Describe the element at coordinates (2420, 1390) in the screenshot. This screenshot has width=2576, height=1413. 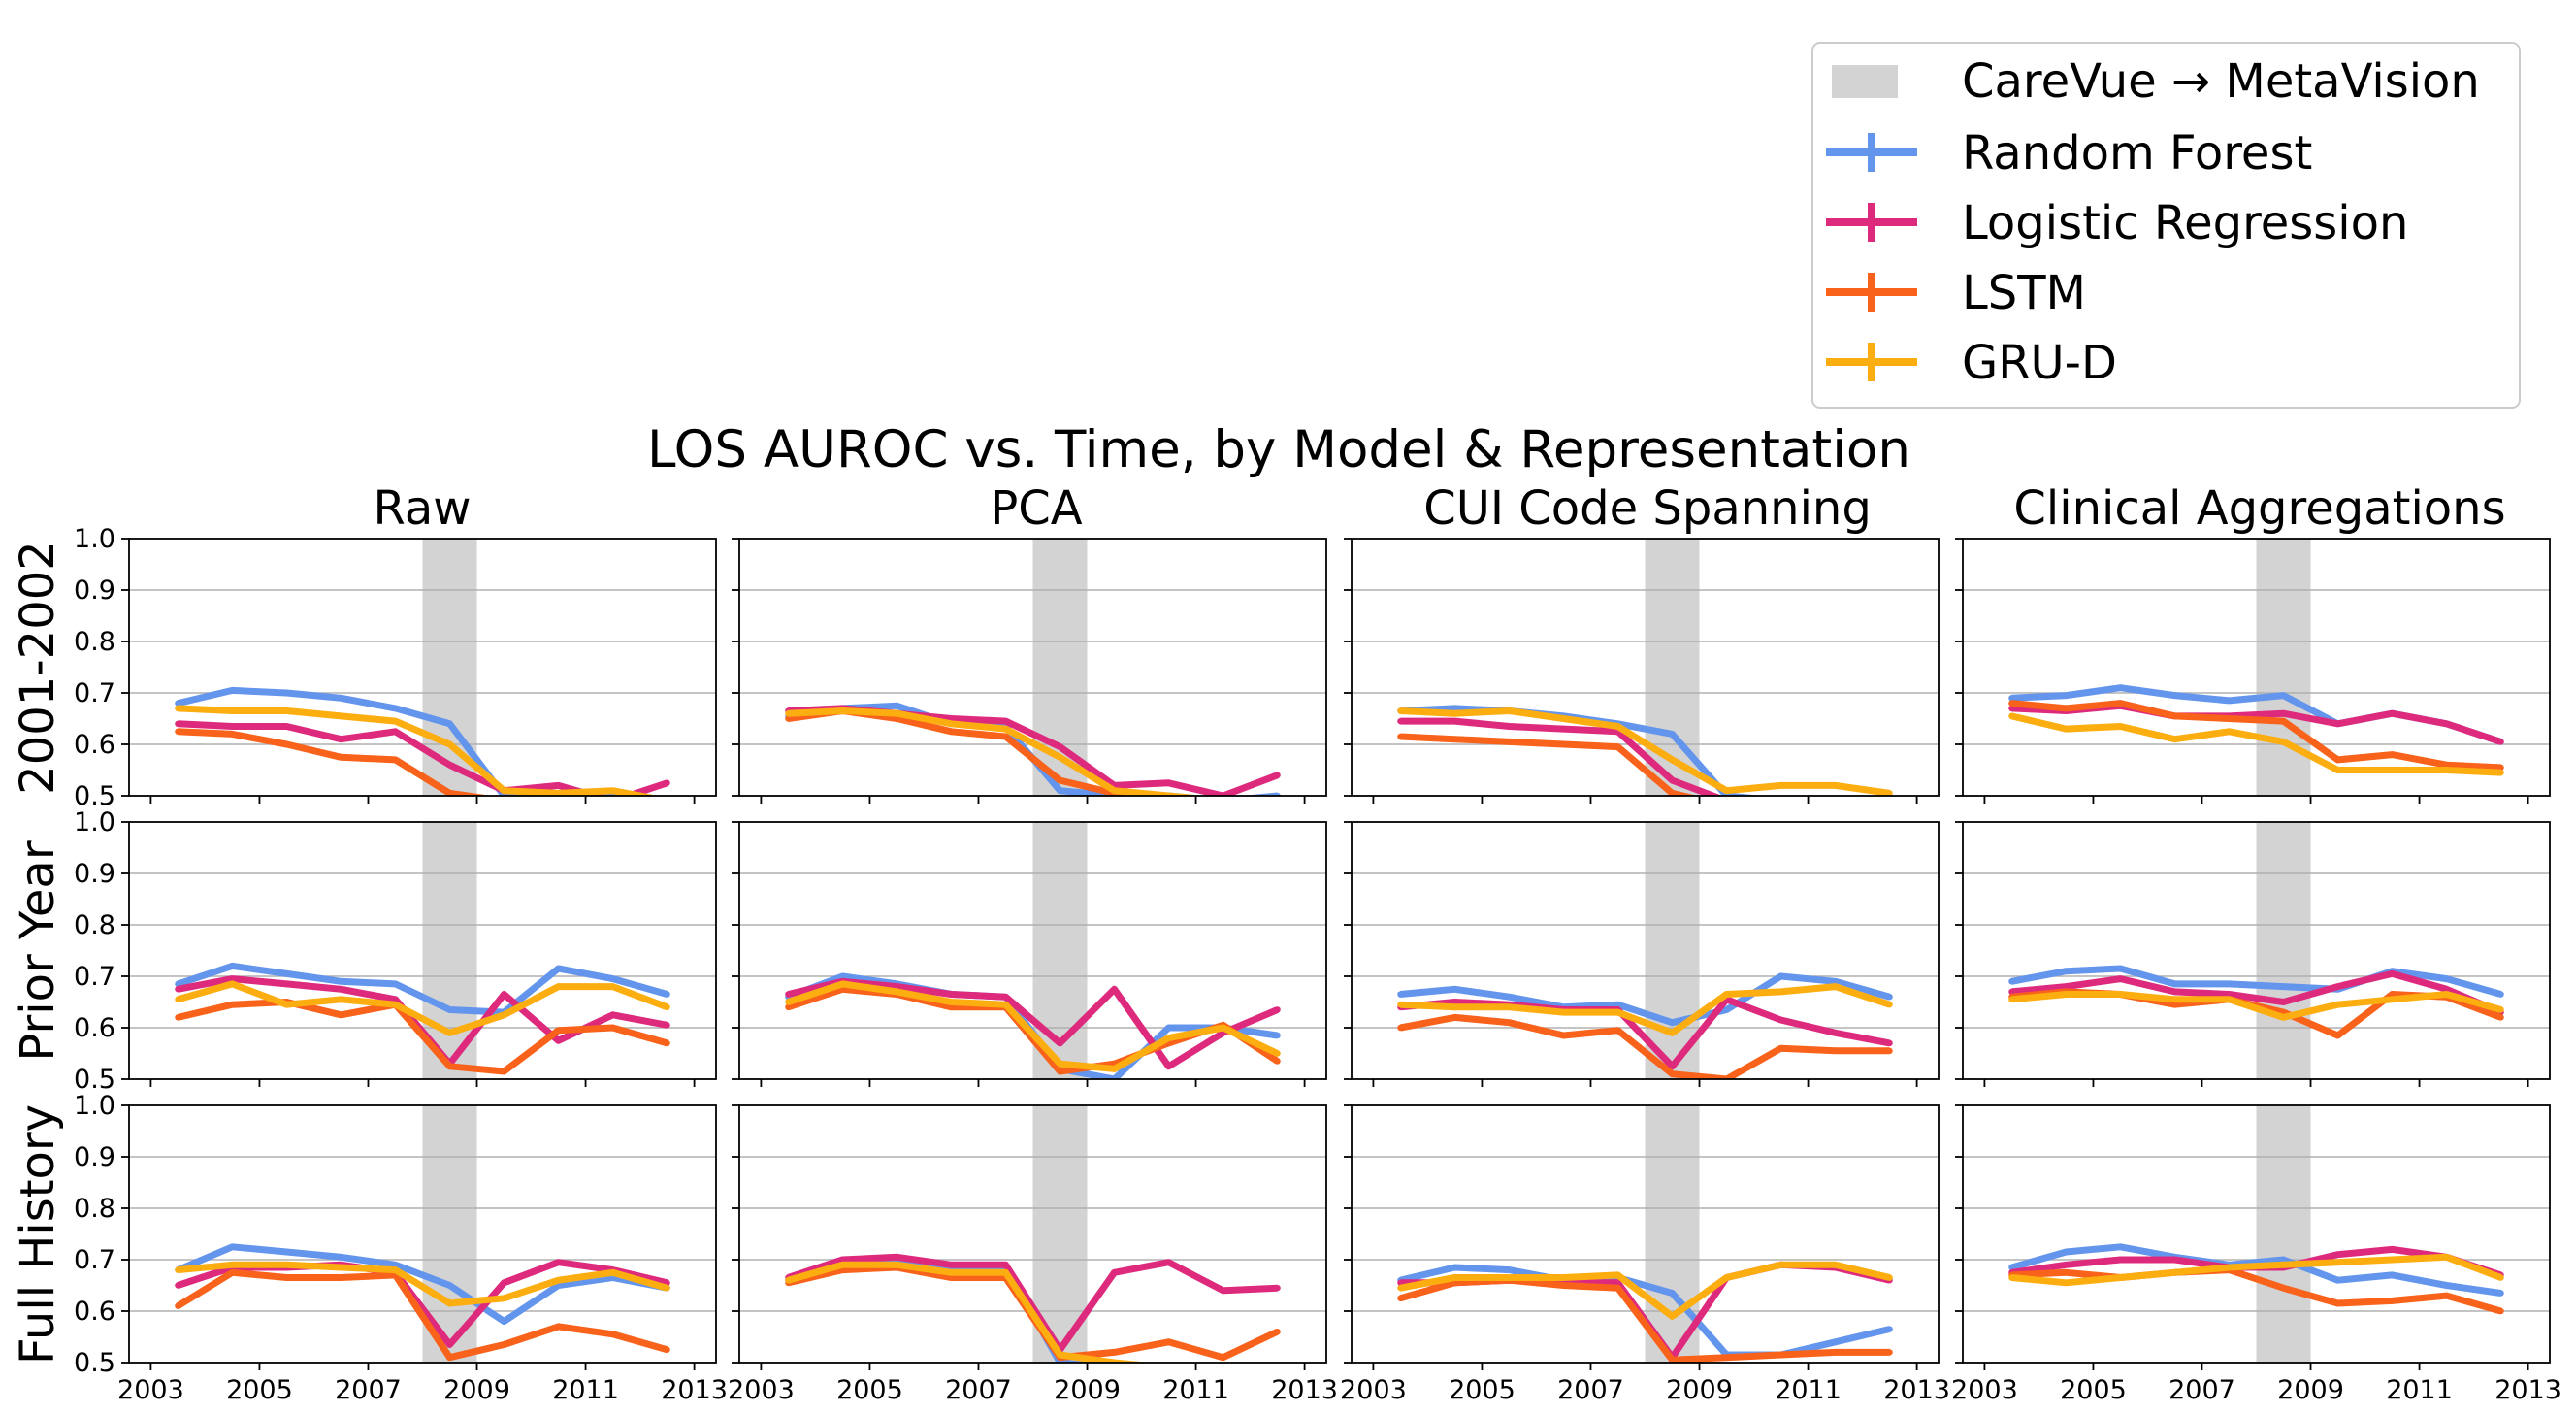
I see `x-tick-label: 2011` at that location.